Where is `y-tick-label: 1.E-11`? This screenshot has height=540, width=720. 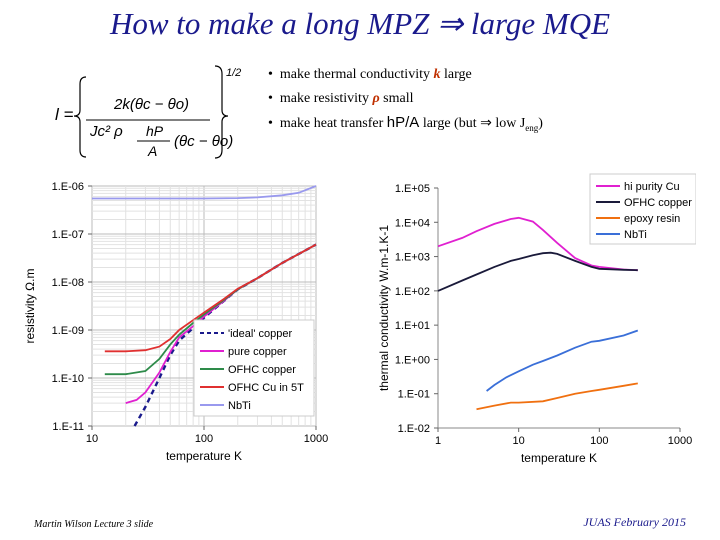 y-tick-label: 1.E-11 is located at coordinates (68, 427).